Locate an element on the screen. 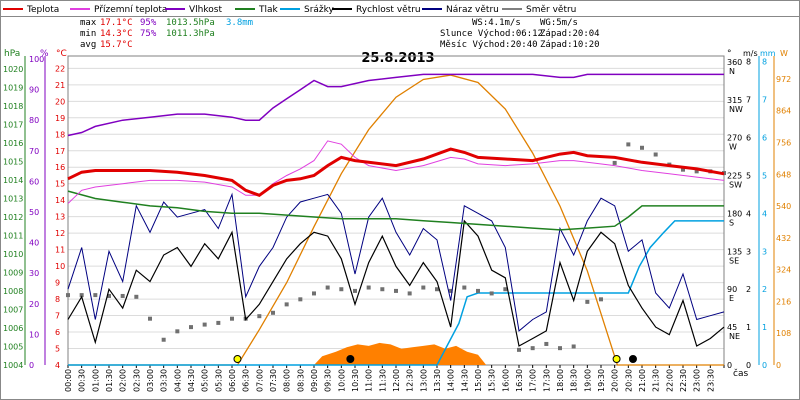 Image resolution: width=800 pixels, height=400 pixels. stats-max-temp: 17.1°C is located at coordinates (116, 23).